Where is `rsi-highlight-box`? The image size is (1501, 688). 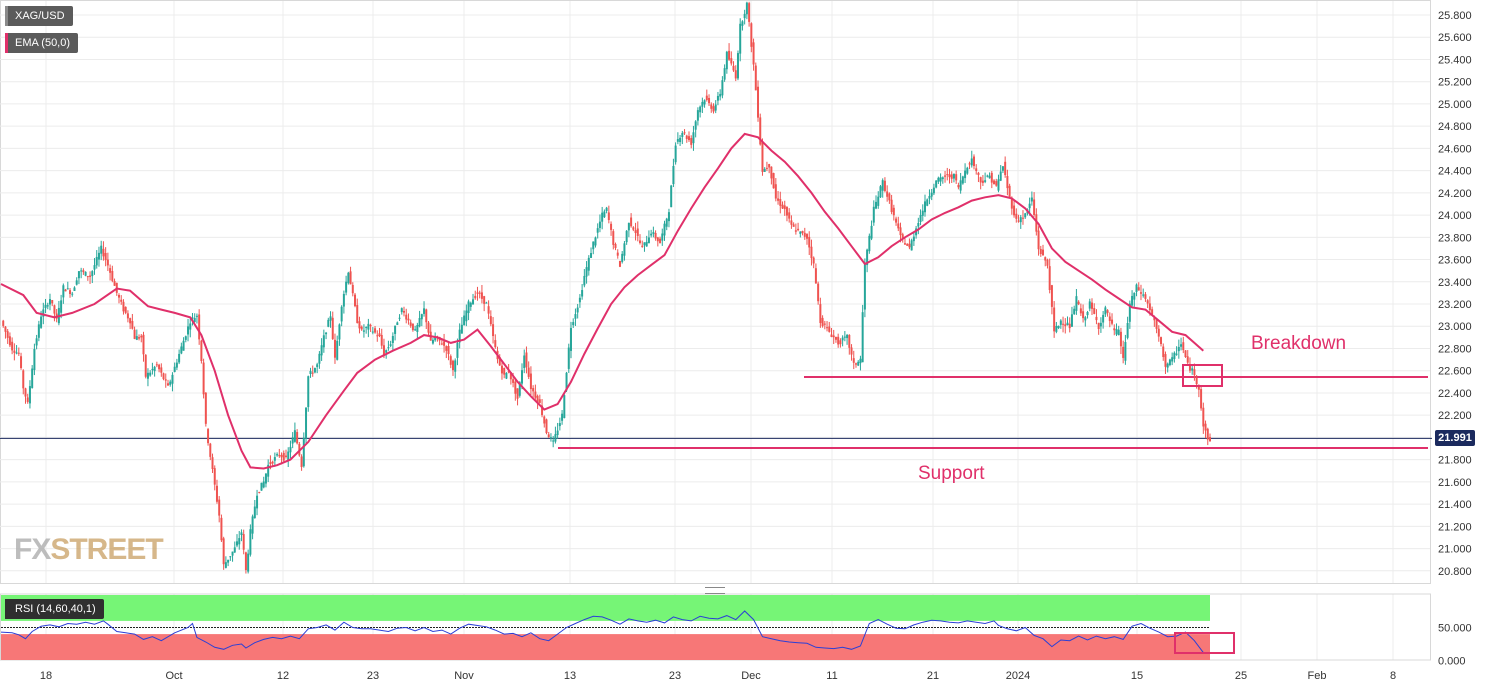 rsi-highlight-box is located at coordinates (1204, 643).